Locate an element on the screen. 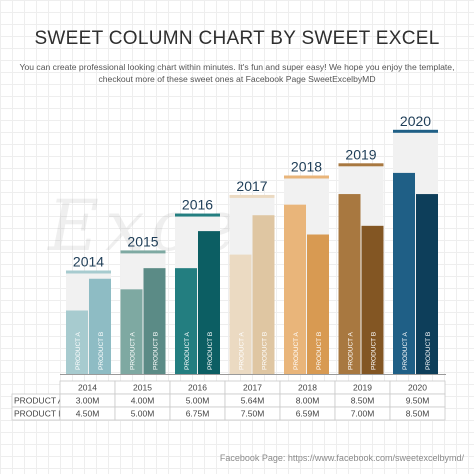 The height and width of the screenshot is (474, 474). year-label: 2016 is located at coordinates (197, 205).